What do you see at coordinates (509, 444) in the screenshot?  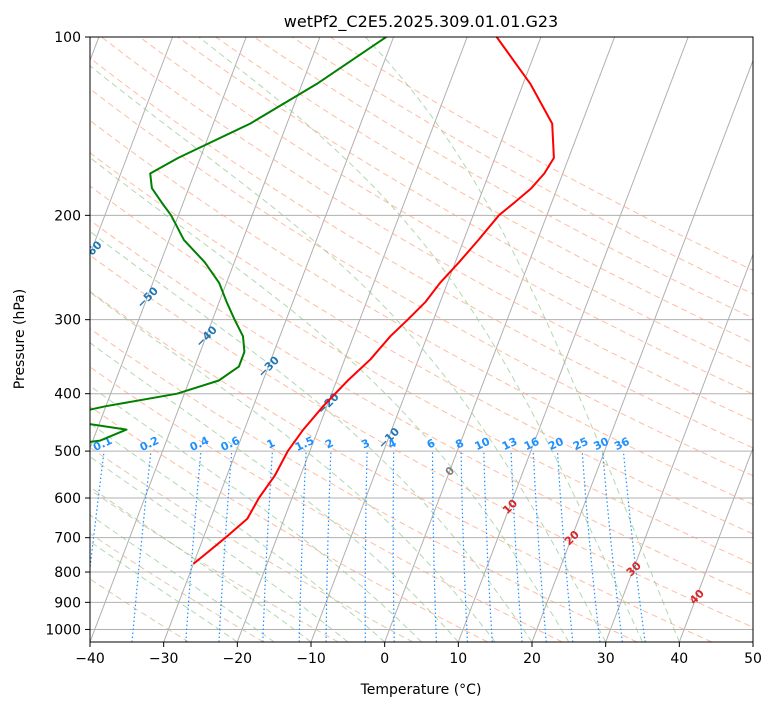 I see `mixing-ratio-label: 13` at bounding box center [509, 444].